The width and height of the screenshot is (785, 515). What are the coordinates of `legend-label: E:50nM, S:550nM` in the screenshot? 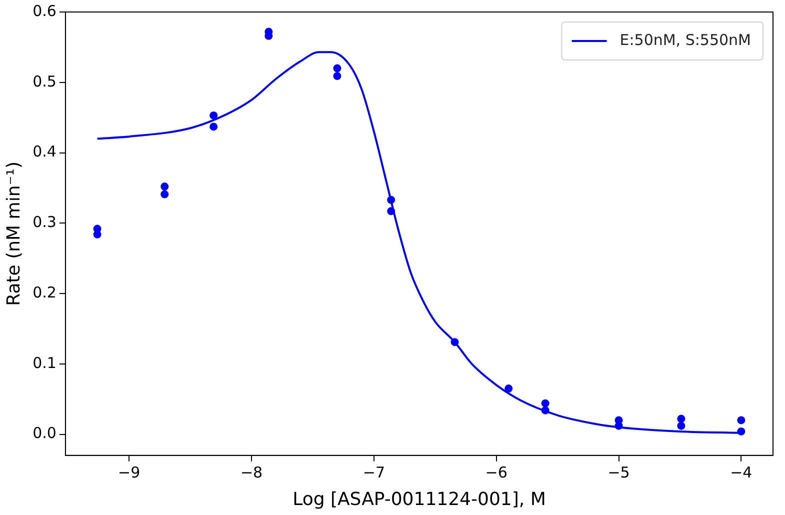 It's located at (686, 39).